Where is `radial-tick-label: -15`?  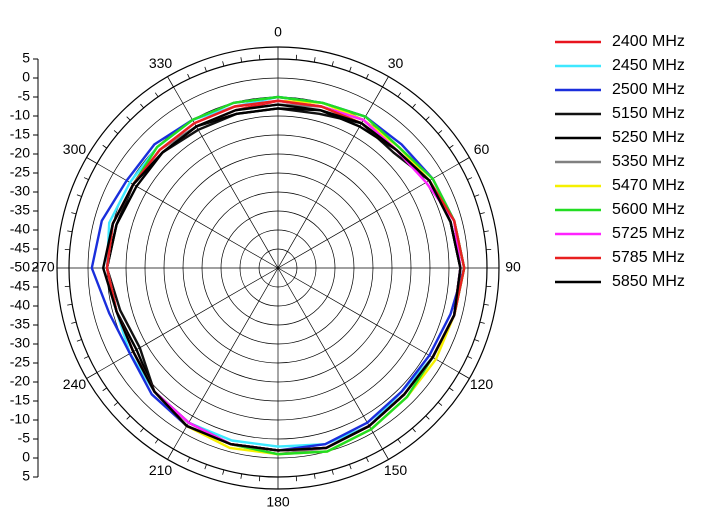 radial-tick-label: -15 is located at coordinates (20, 400).